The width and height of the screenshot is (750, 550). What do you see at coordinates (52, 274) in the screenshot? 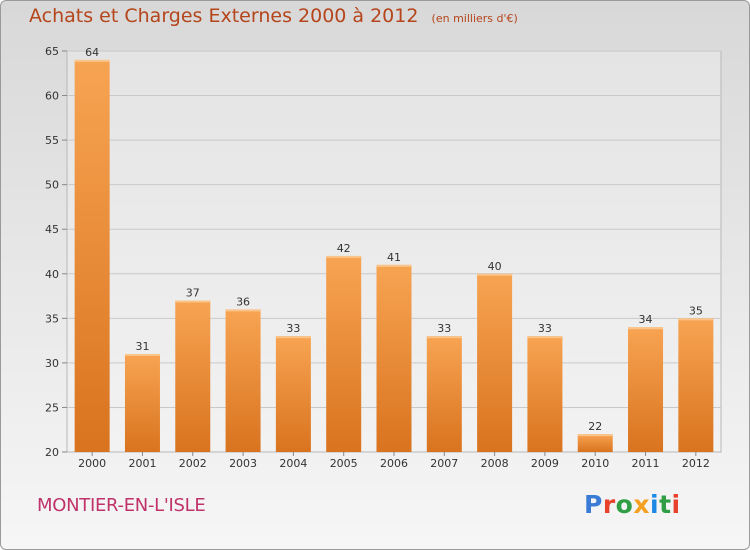
I see `y-tick-label: 40` at bounding box center [52, 274].